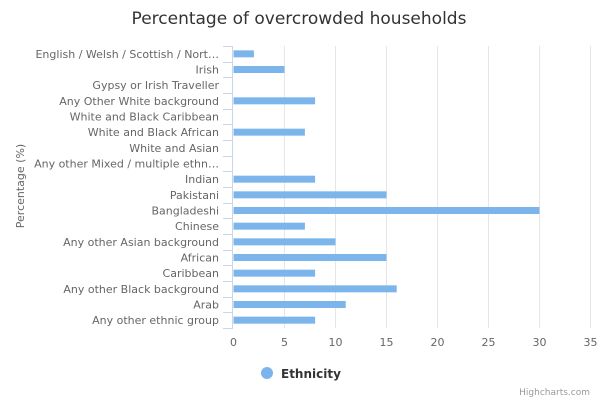 The height and width of the screenshot is (400, 600). What do you see at coordinates (336, 342) in the screenshot?
I see `x-tick-label: 10` at bounding box center [336, 342].